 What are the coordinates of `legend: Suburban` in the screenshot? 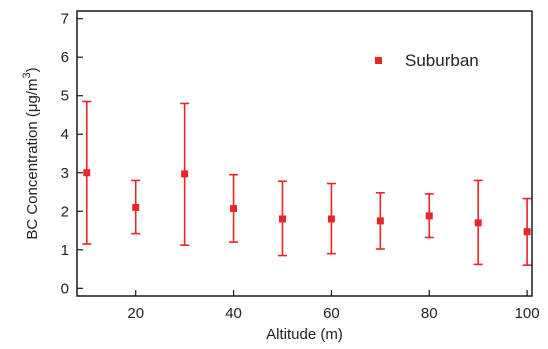 It's located at (427, 60).